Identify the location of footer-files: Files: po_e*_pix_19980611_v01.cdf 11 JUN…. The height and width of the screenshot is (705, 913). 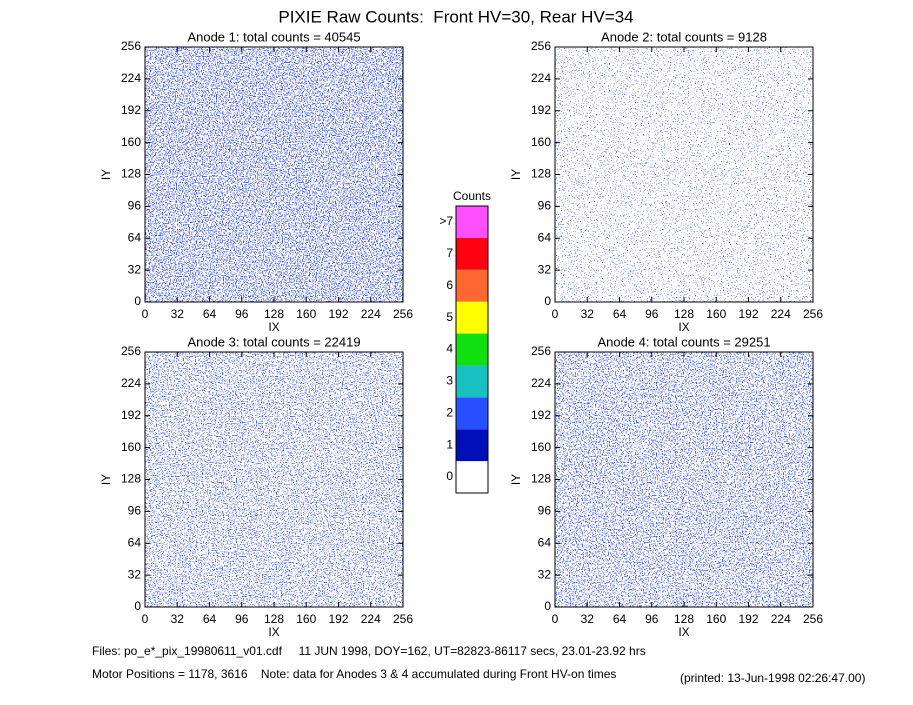
(369, 651).